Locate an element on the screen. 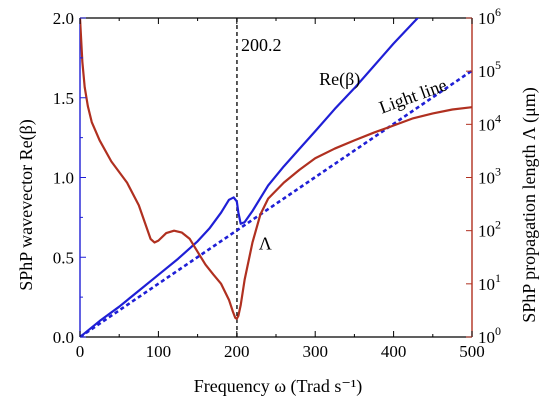 This screenshot has height=405, width=550. right-y-tick-exponent: 6 is located at coordinates (498, 12).